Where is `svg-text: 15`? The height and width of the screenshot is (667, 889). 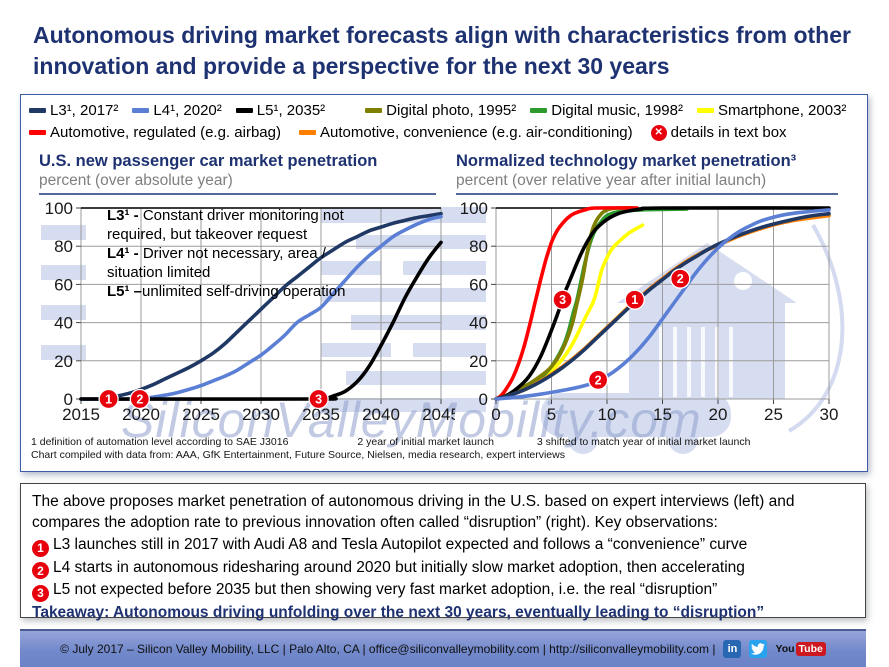
svg-text: 15 is located at coordinates (662, 414).